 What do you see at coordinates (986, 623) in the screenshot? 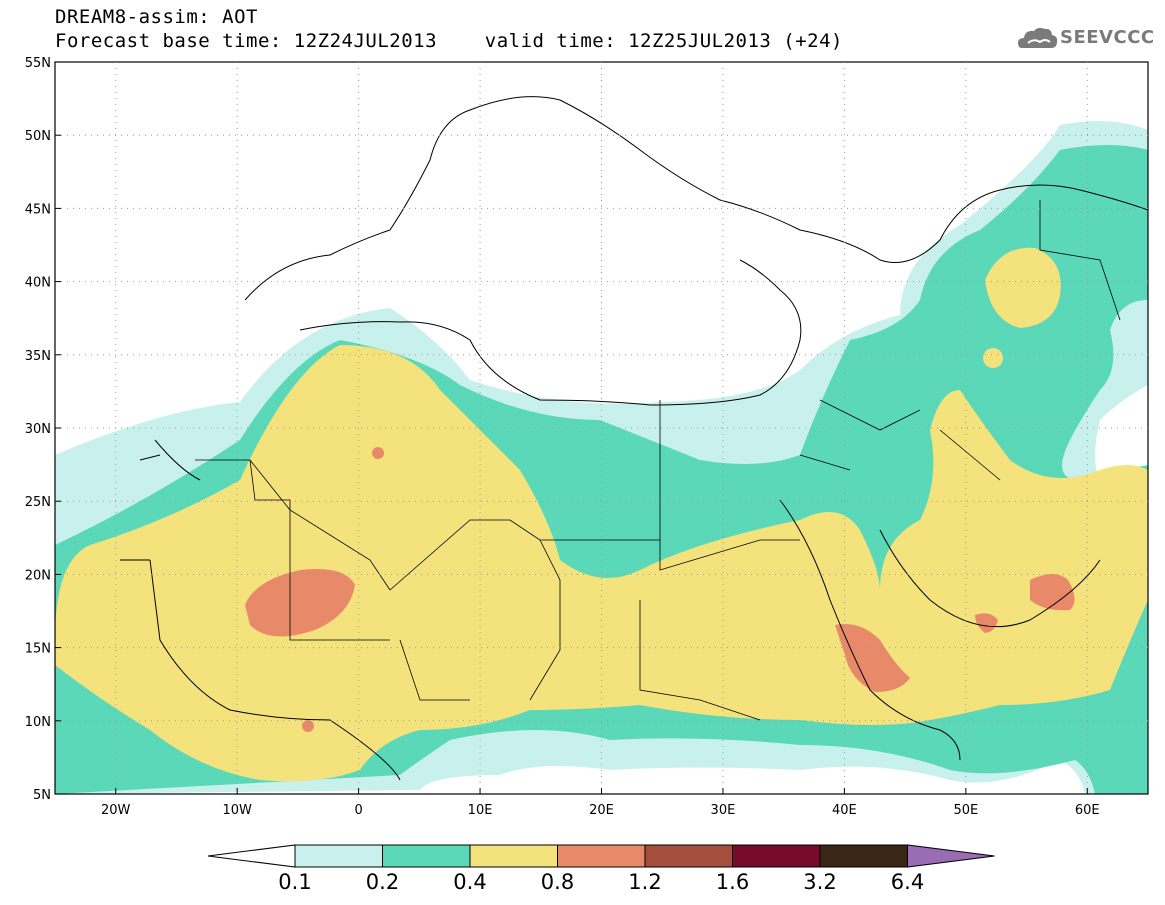
I see `aot-band-0.8-yemen` at bounding box center [986, 623].